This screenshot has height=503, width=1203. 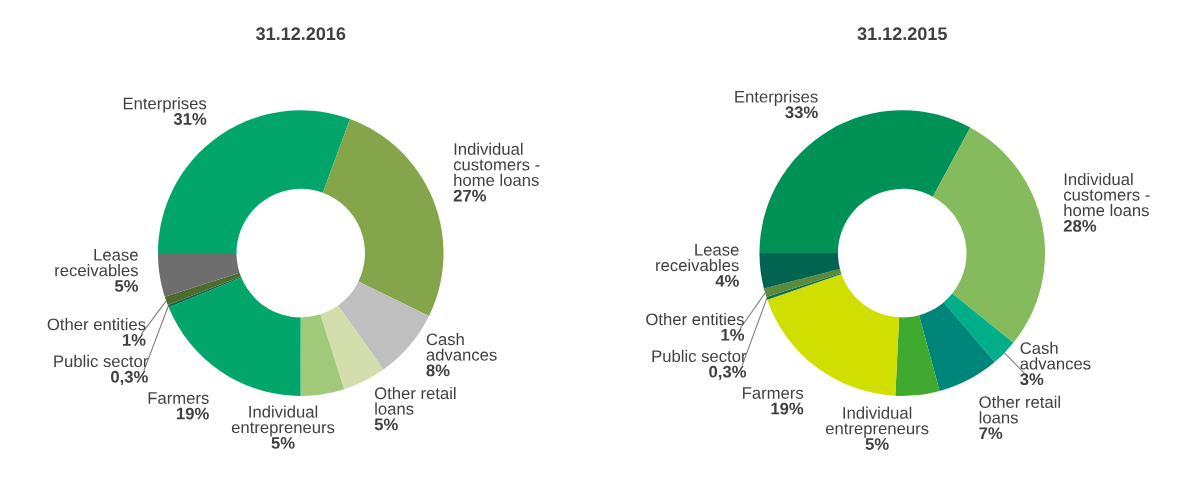 What do you see at coordinates (801, 112) in the screenshot?
I see `data-label: 33%` at bounding box center [801, 112].